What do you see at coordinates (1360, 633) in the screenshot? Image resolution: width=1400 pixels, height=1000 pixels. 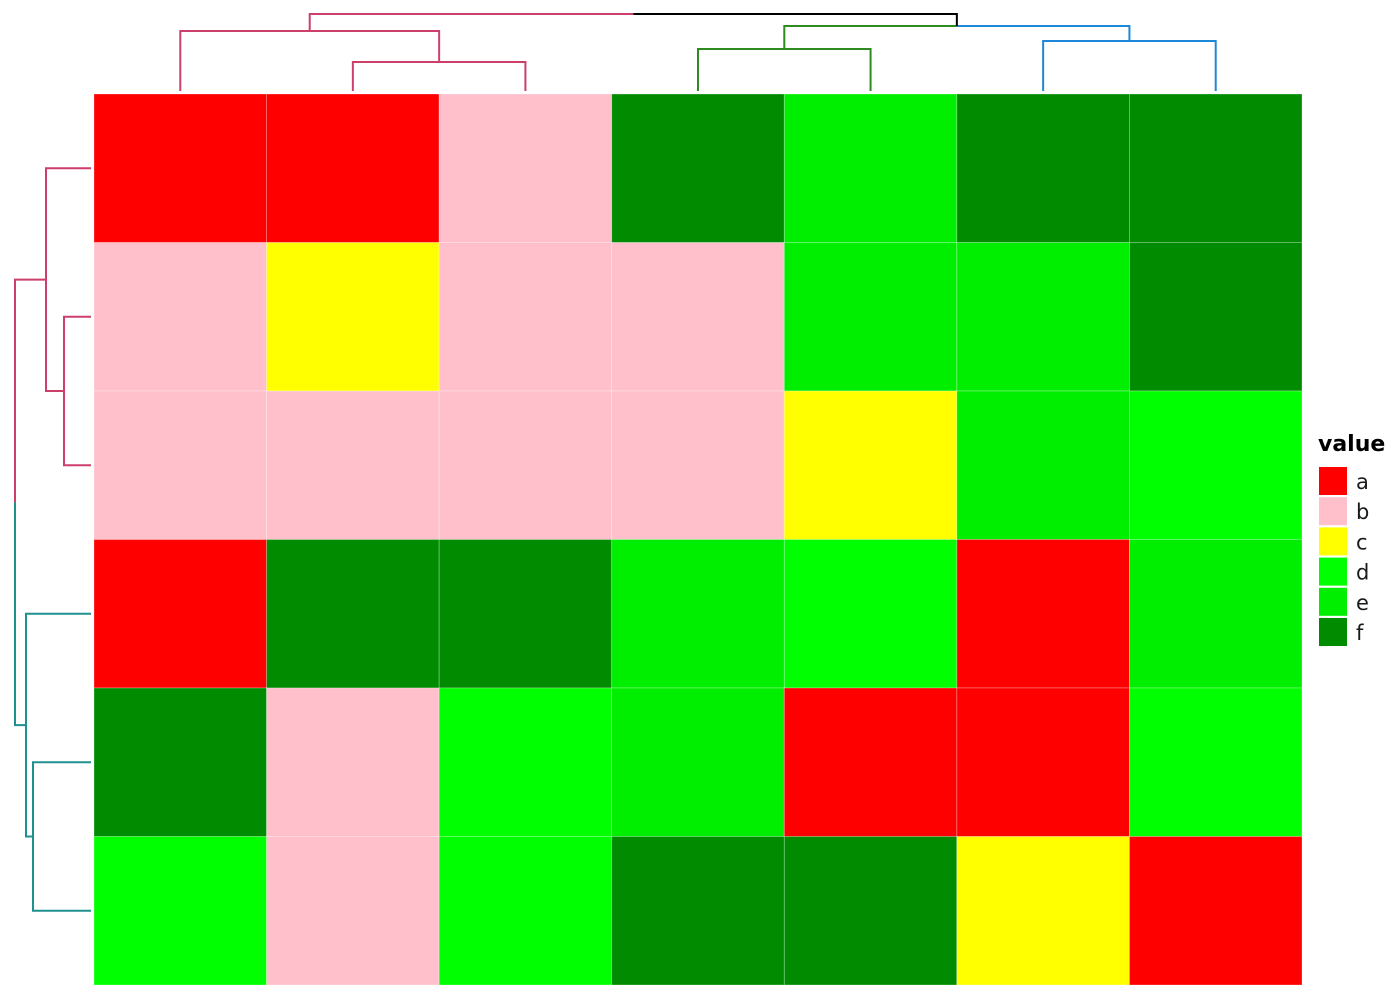 I see `legend-label: f` at bounding box center [1360, 633].